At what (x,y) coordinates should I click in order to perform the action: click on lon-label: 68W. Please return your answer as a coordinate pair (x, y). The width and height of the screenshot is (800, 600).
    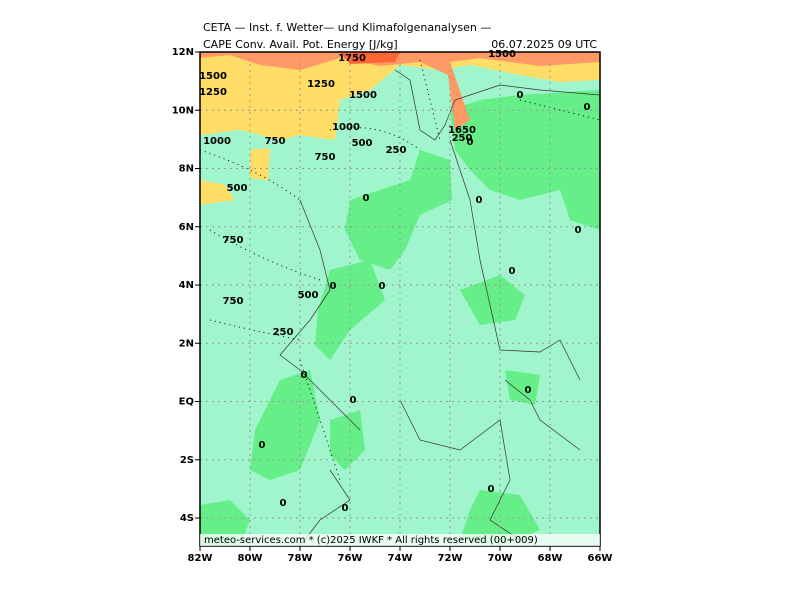
    Looking at the image, I should click on (550, 558).